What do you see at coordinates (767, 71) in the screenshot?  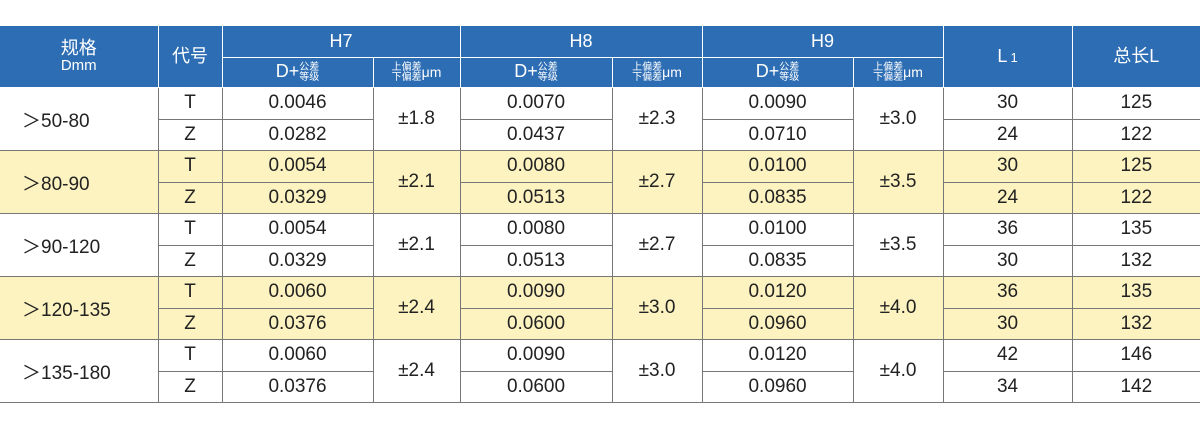 I see `tolerance-prefix: D+` at bounding box center [767, 71].